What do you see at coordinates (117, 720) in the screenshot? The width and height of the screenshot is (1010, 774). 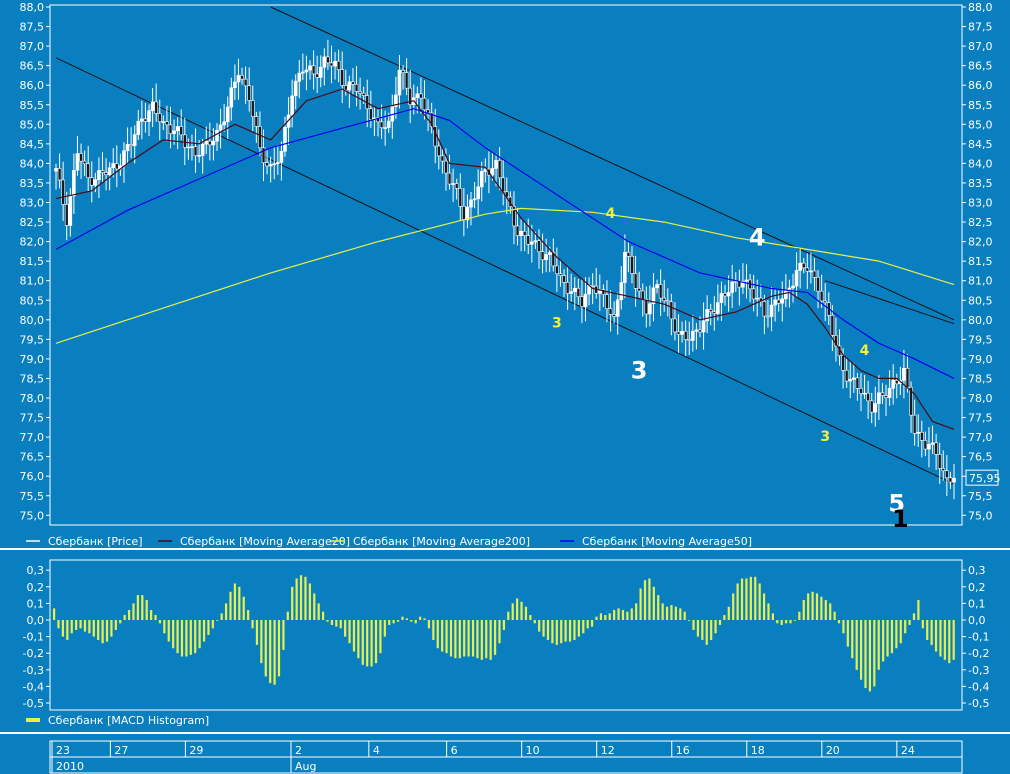 I see `macd-legend: Сбербанк [MACD Histogram]` at bounding box center [117, 720].